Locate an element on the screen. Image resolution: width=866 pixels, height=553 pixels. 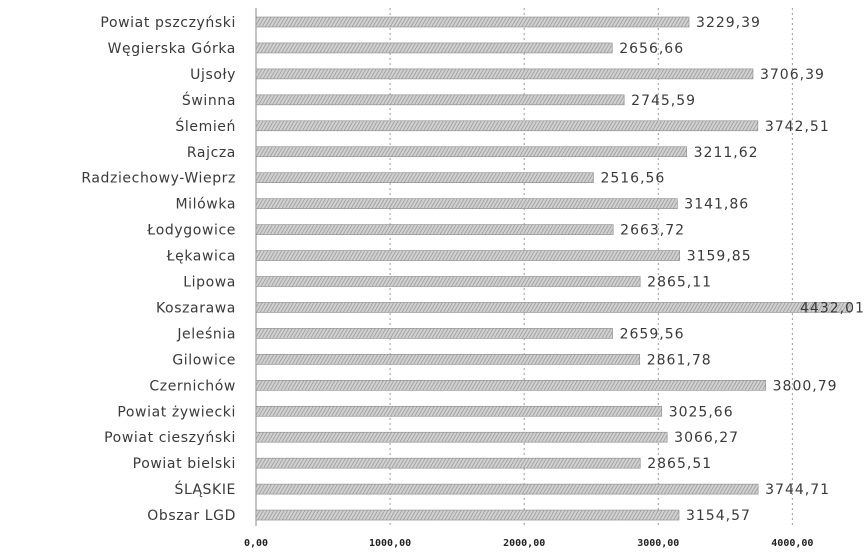
x-tick-label: 4000,00 is located at coordinates (792, 543).